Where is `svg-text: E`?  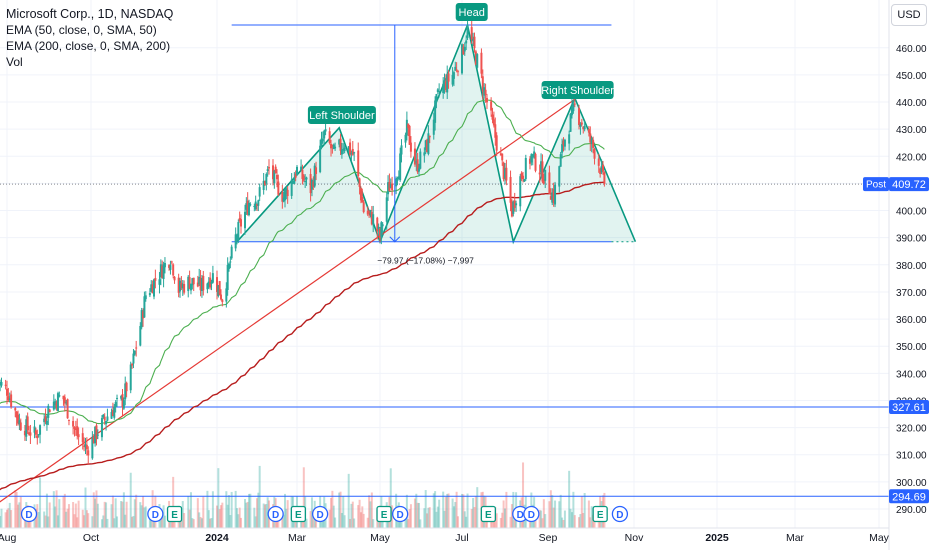 svg-text: E is located at coordinates (174, 515).